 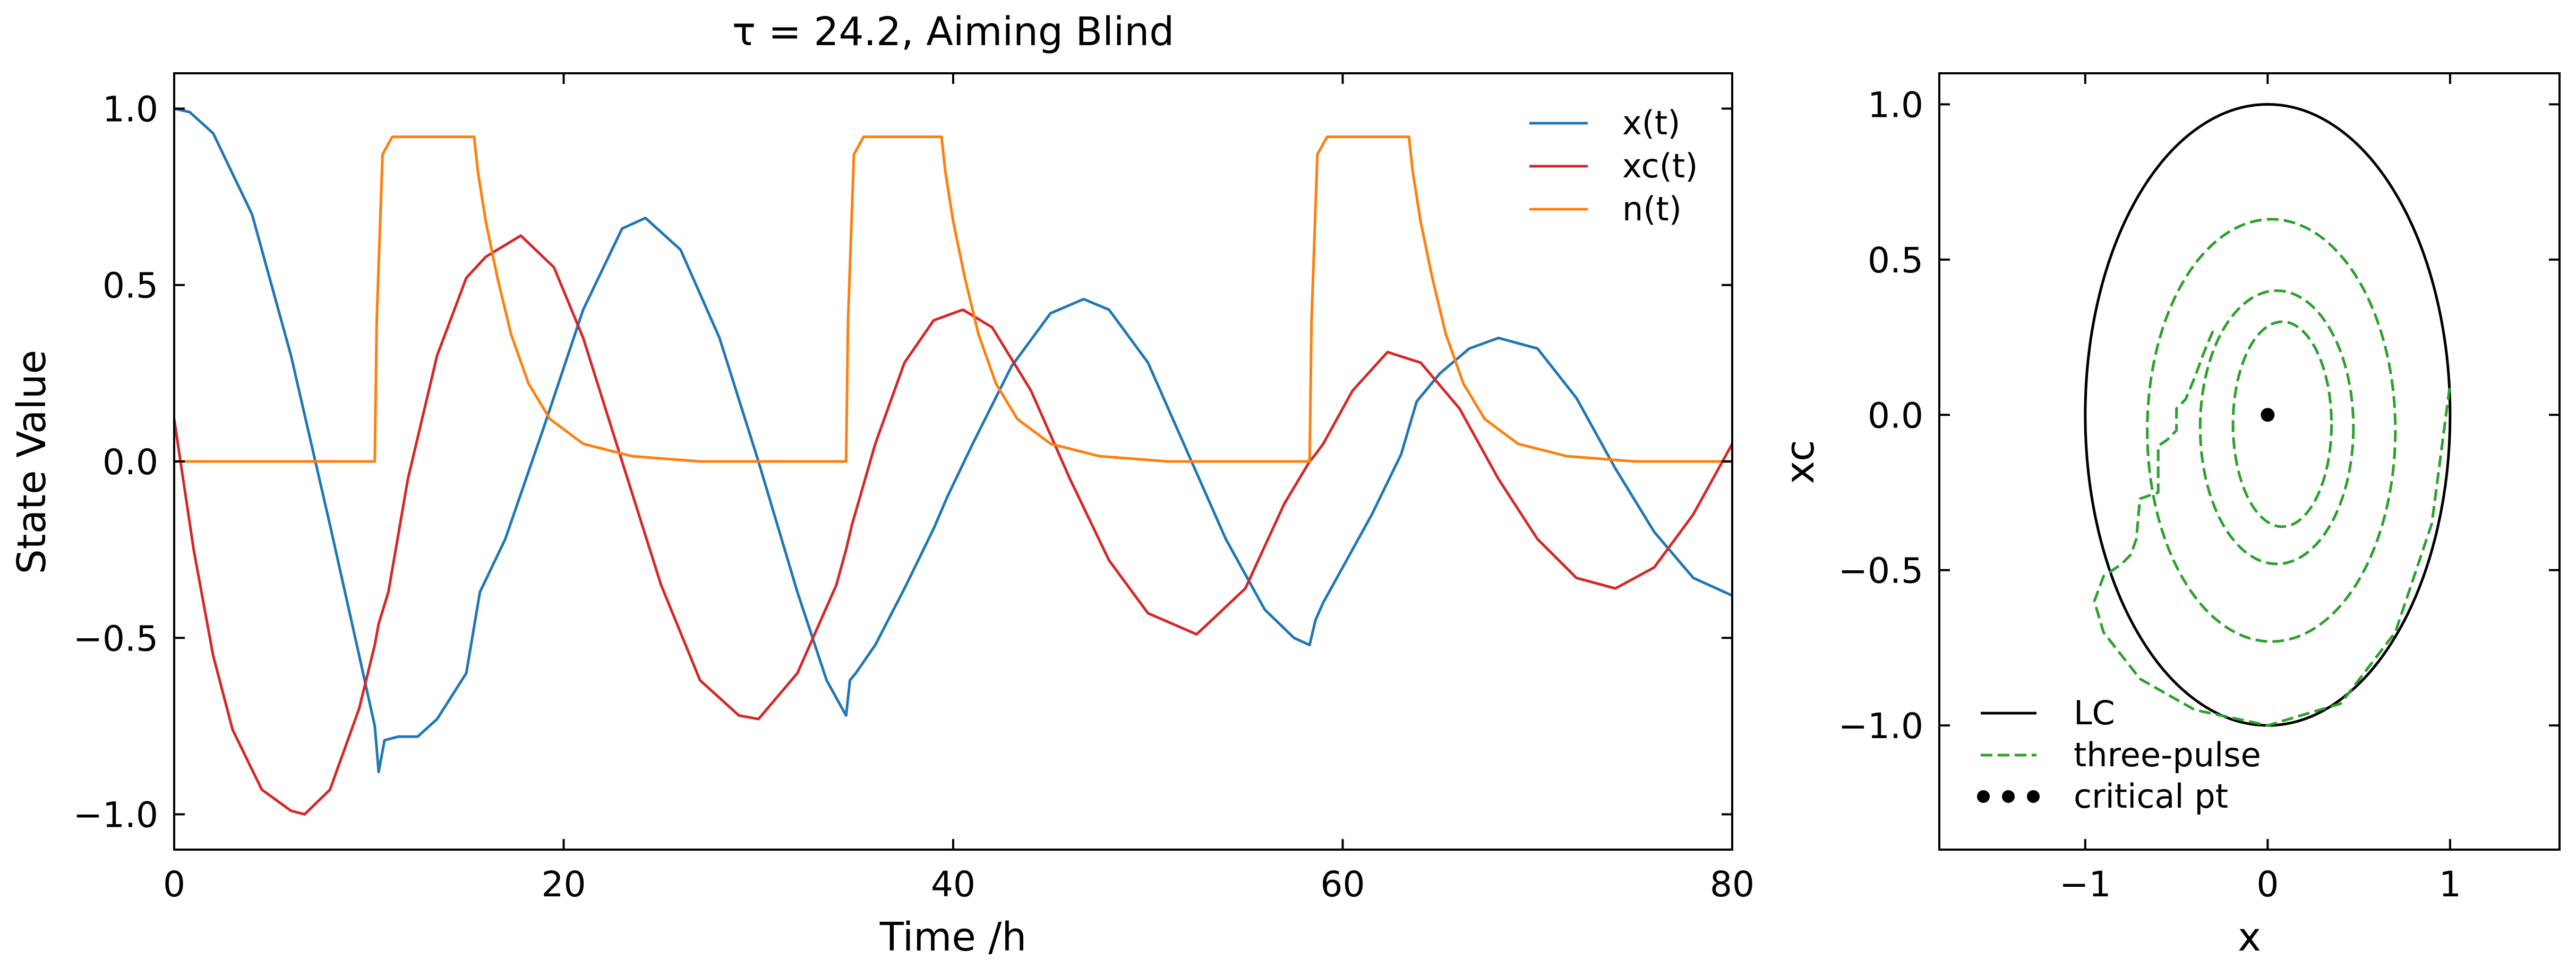 What do you see at coordinates (32, 462) in the screenshot?
I see `left-y-axis-label: State Value` at bounding box center [32, 462].